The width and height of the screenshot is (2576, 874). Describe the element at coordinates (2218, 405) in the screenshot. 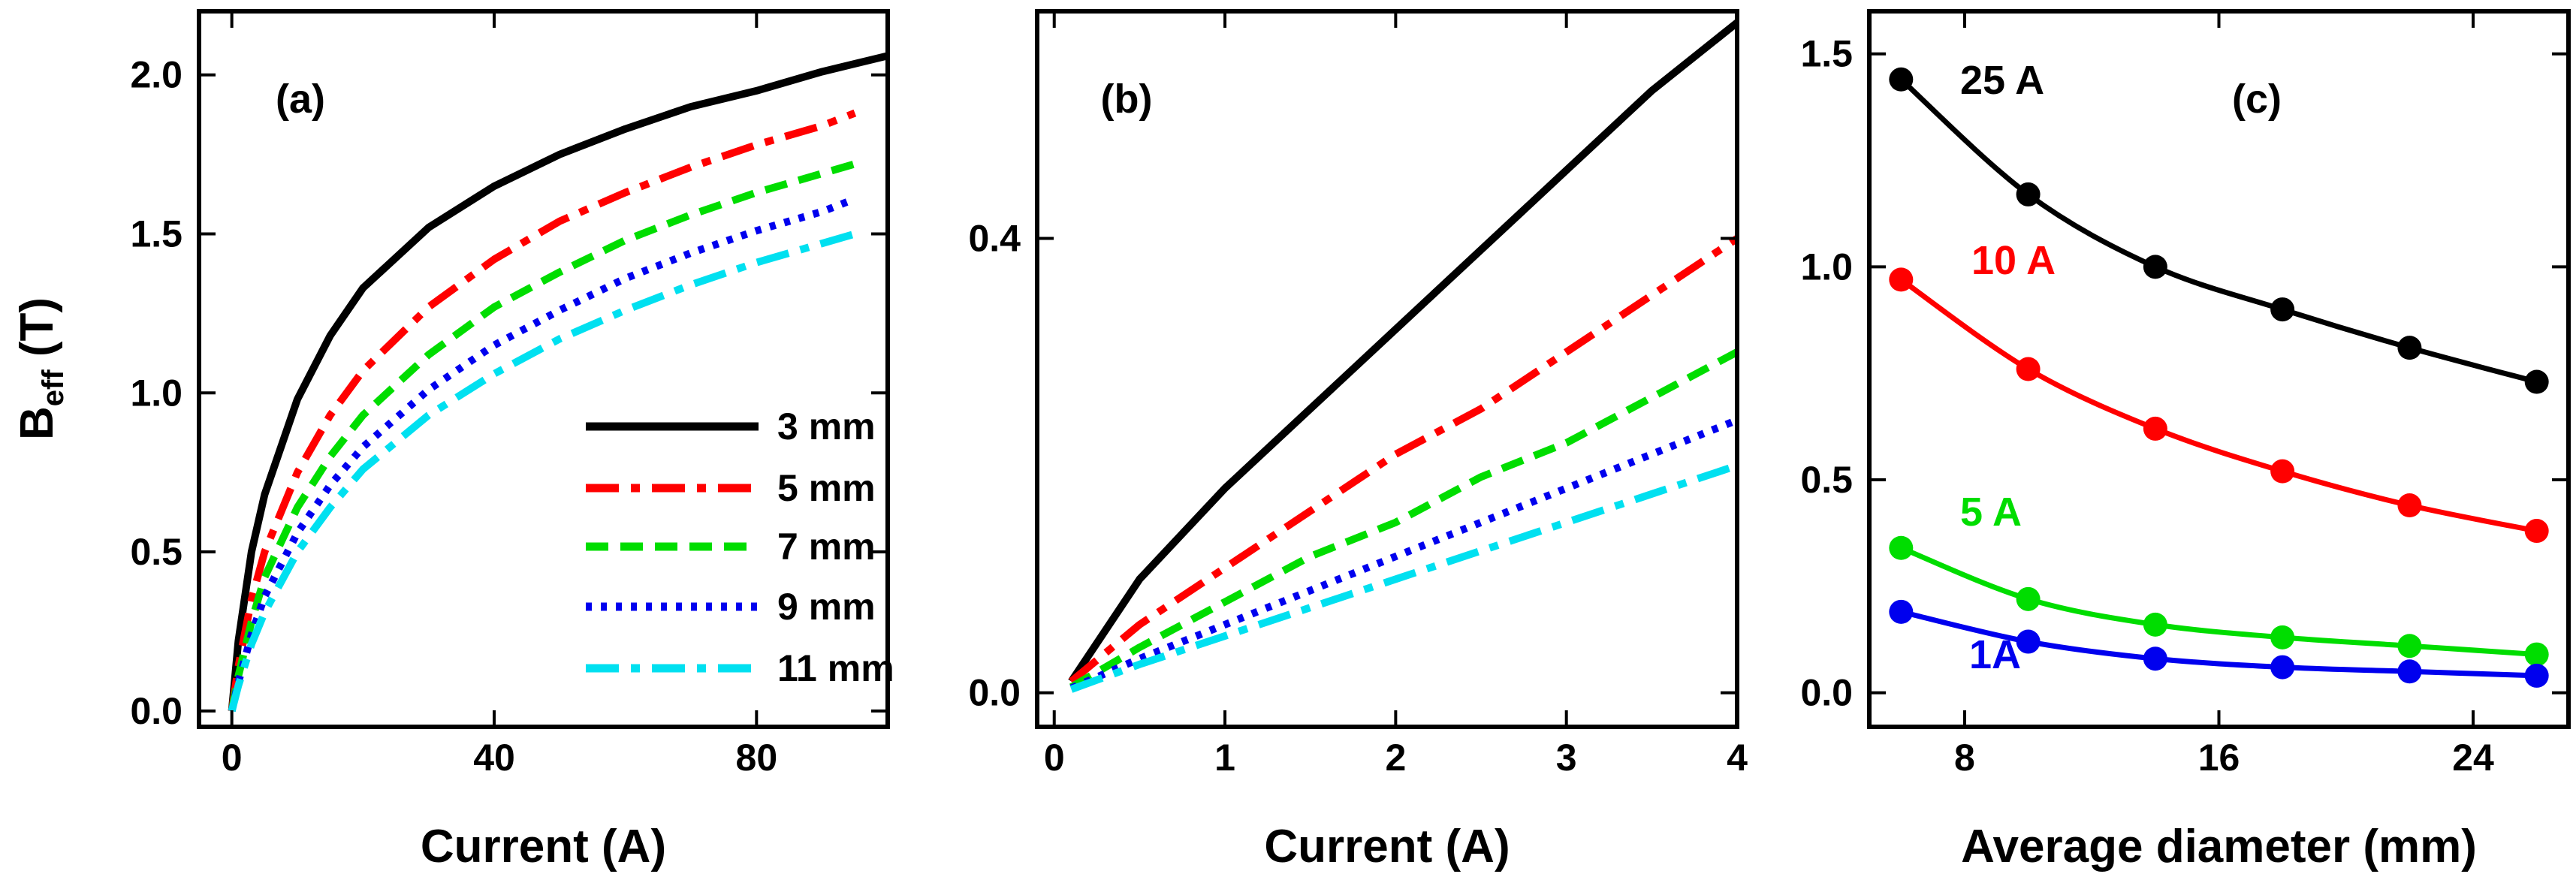

I see `series-line-10-A` at that location.